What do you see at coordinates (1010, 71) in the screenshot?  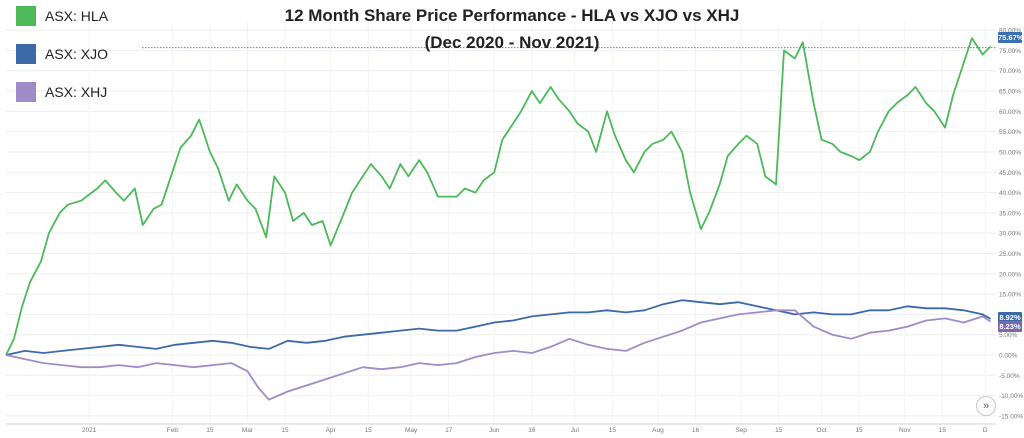 I see `y-tick-label: 70.00%` at bounding box center [1010, 71].